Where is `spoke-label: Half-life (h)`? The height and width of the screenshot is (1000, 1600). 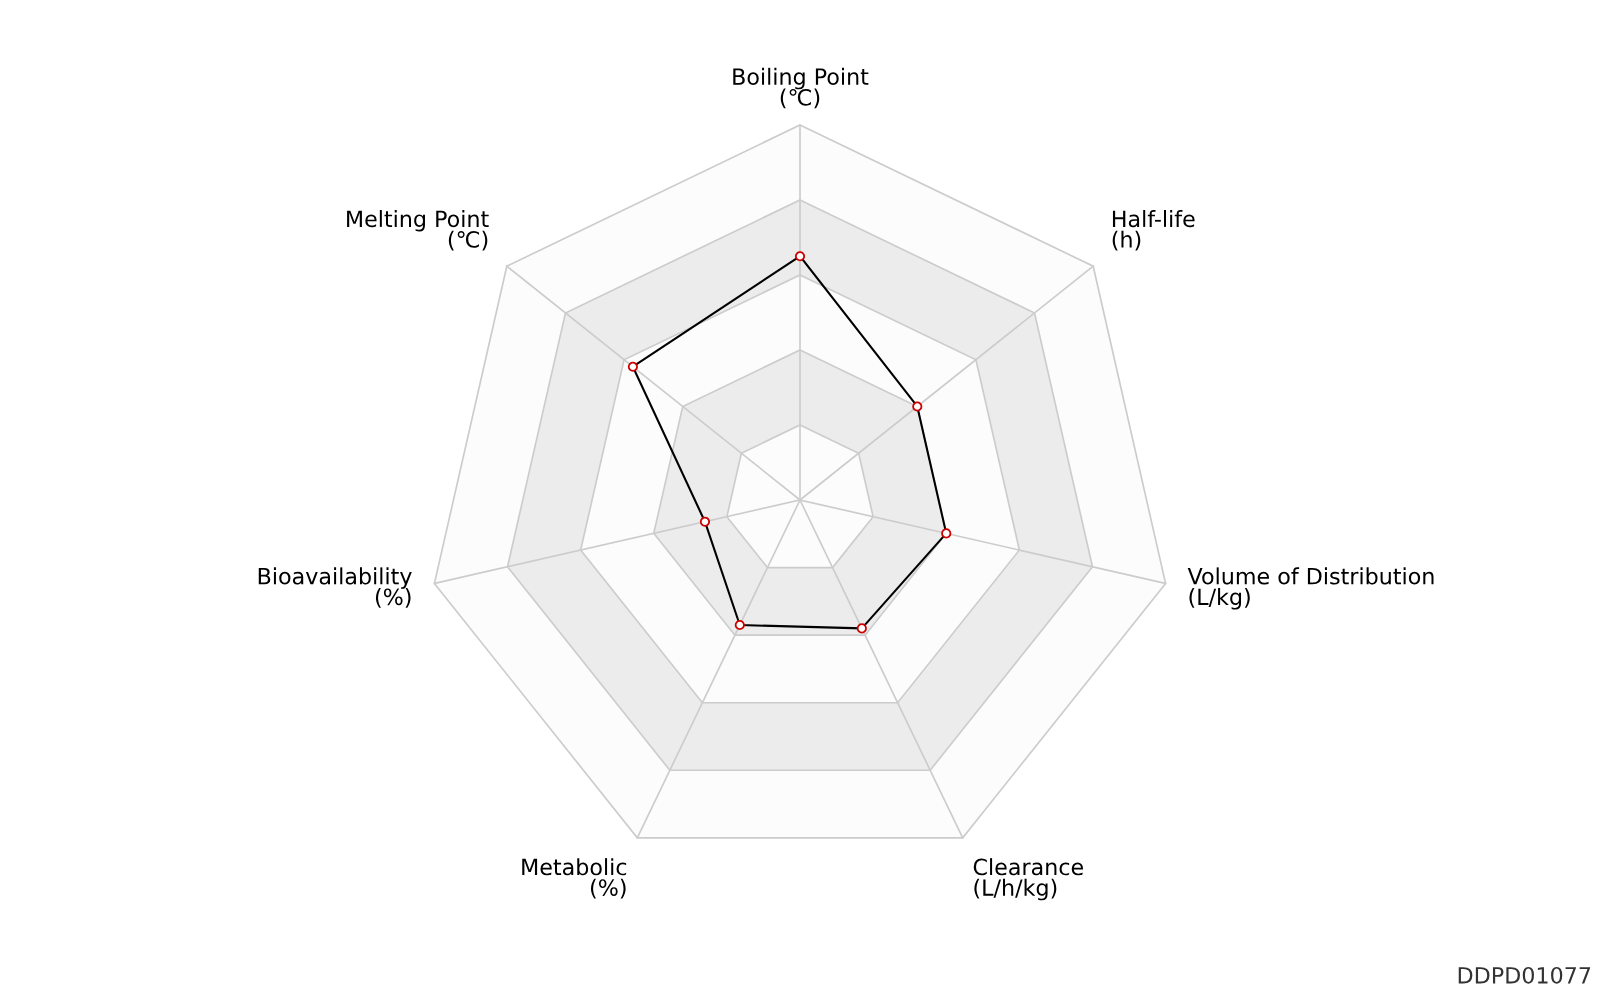
spoke-label: Half-life (h) is located at coordinates (1153, 230).